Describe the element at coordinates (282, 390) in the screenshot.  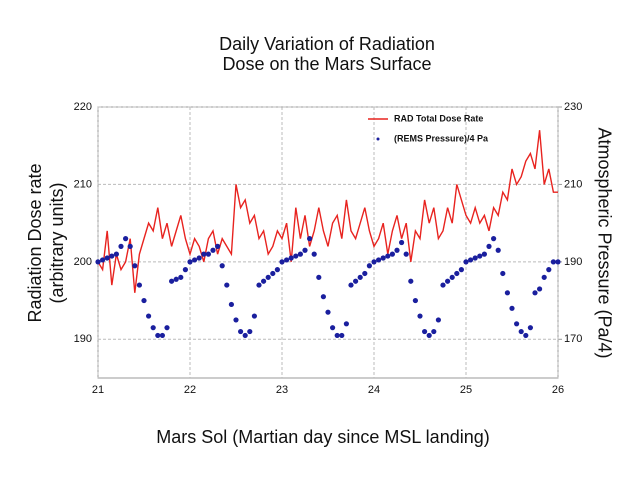
I see `x-tick-label: 23` at that location.